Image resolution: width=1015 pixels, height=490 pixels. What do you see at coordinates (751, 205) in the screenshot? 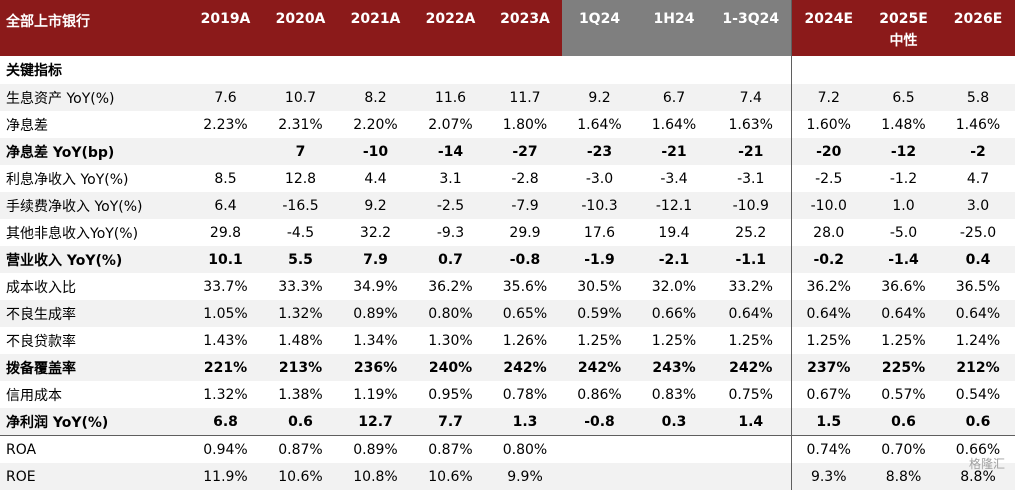
I see `cell-value: -10.9` at bounding box center [751, 205].